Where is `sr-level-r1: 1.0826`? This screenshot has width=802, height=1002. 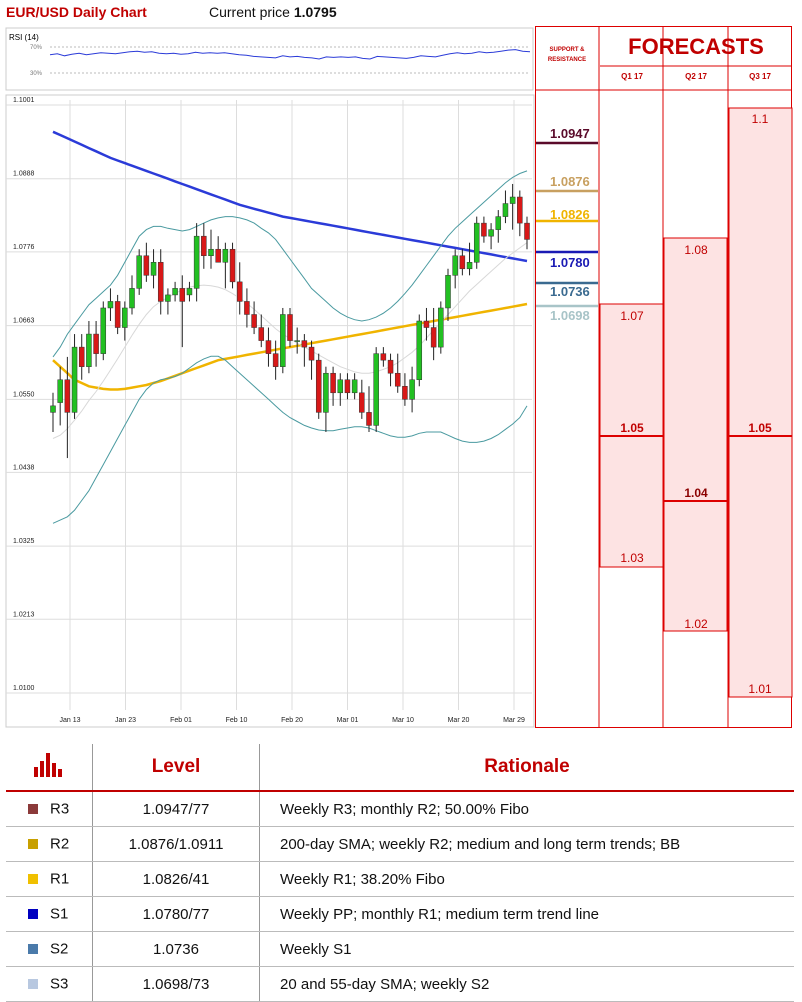
sr-level-r1: 1.0826 is located at coordinates (570, 214).